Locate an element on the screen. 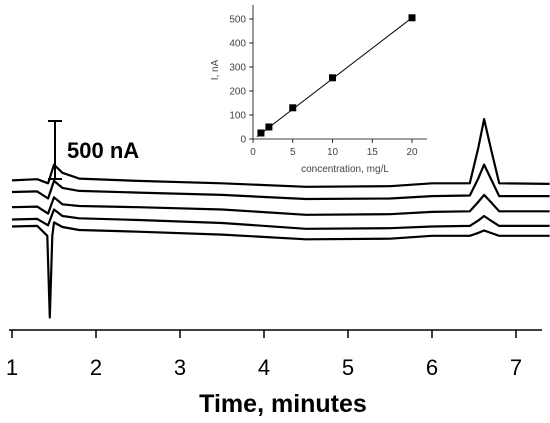 Image resolution: width=550 pixels, height=423 pixels. x-tick-label: 6 is located at coordinates (432, 367).